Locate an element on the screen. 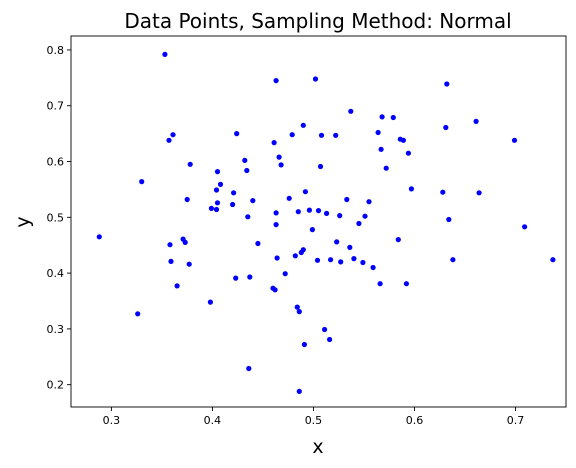 This screenshot has width=576, height=468. x-axis-label: x is located at coordinates (317, 447).